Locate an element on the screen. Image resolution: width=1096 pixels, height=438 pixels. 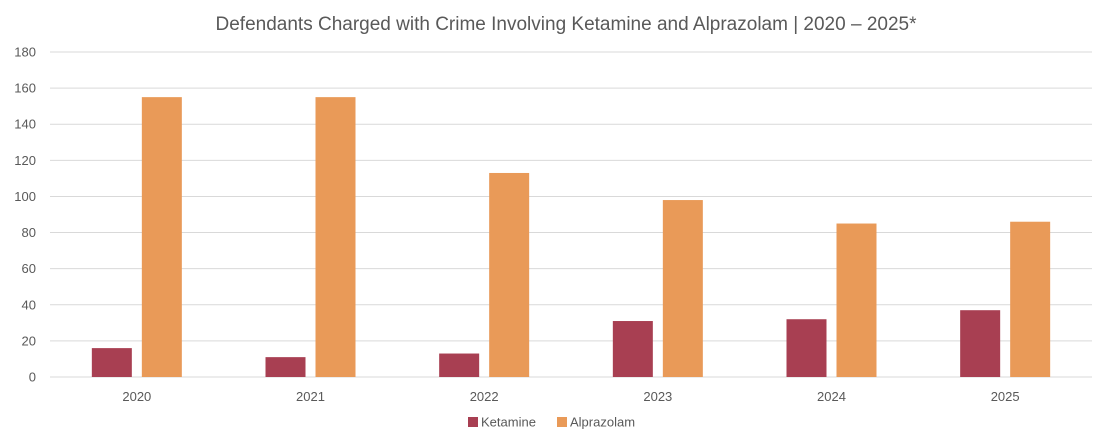
bar-alprazolam-2020 is located at coordinates (162, 237).